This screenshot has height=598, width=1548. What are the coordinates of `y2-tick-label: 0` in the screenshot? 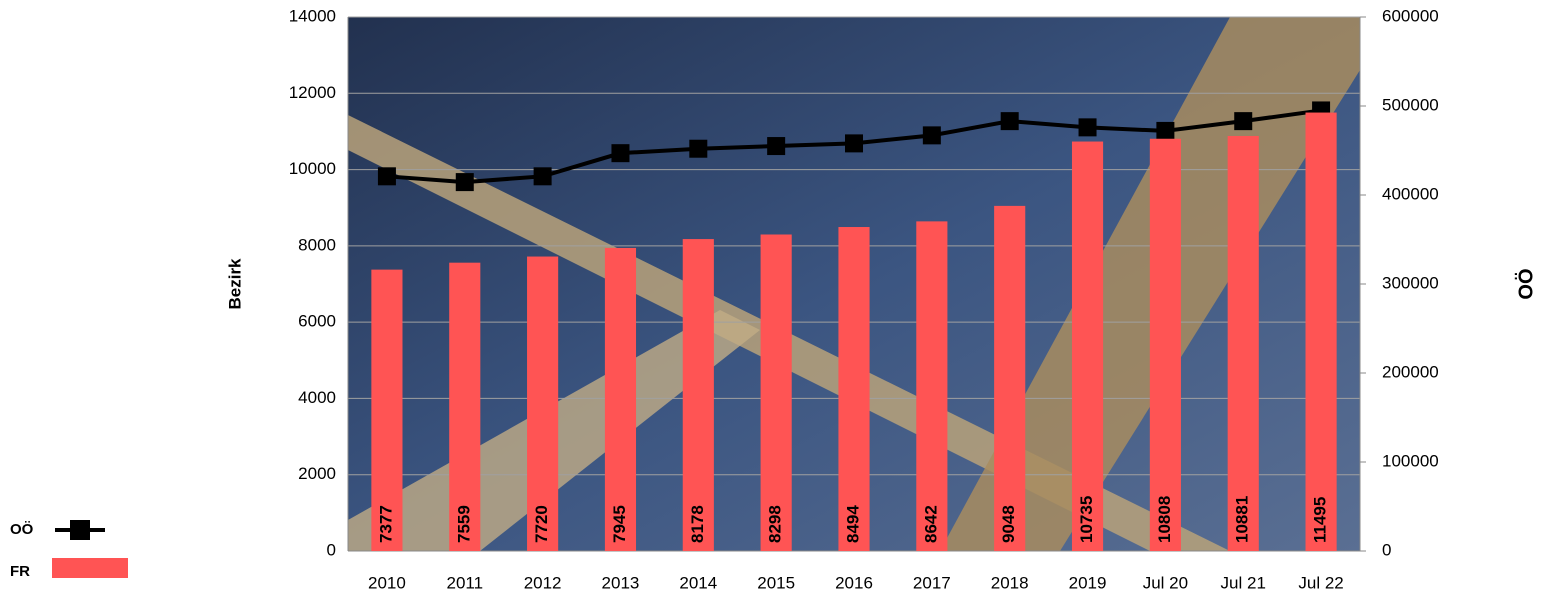 It's located at (1386, 549).